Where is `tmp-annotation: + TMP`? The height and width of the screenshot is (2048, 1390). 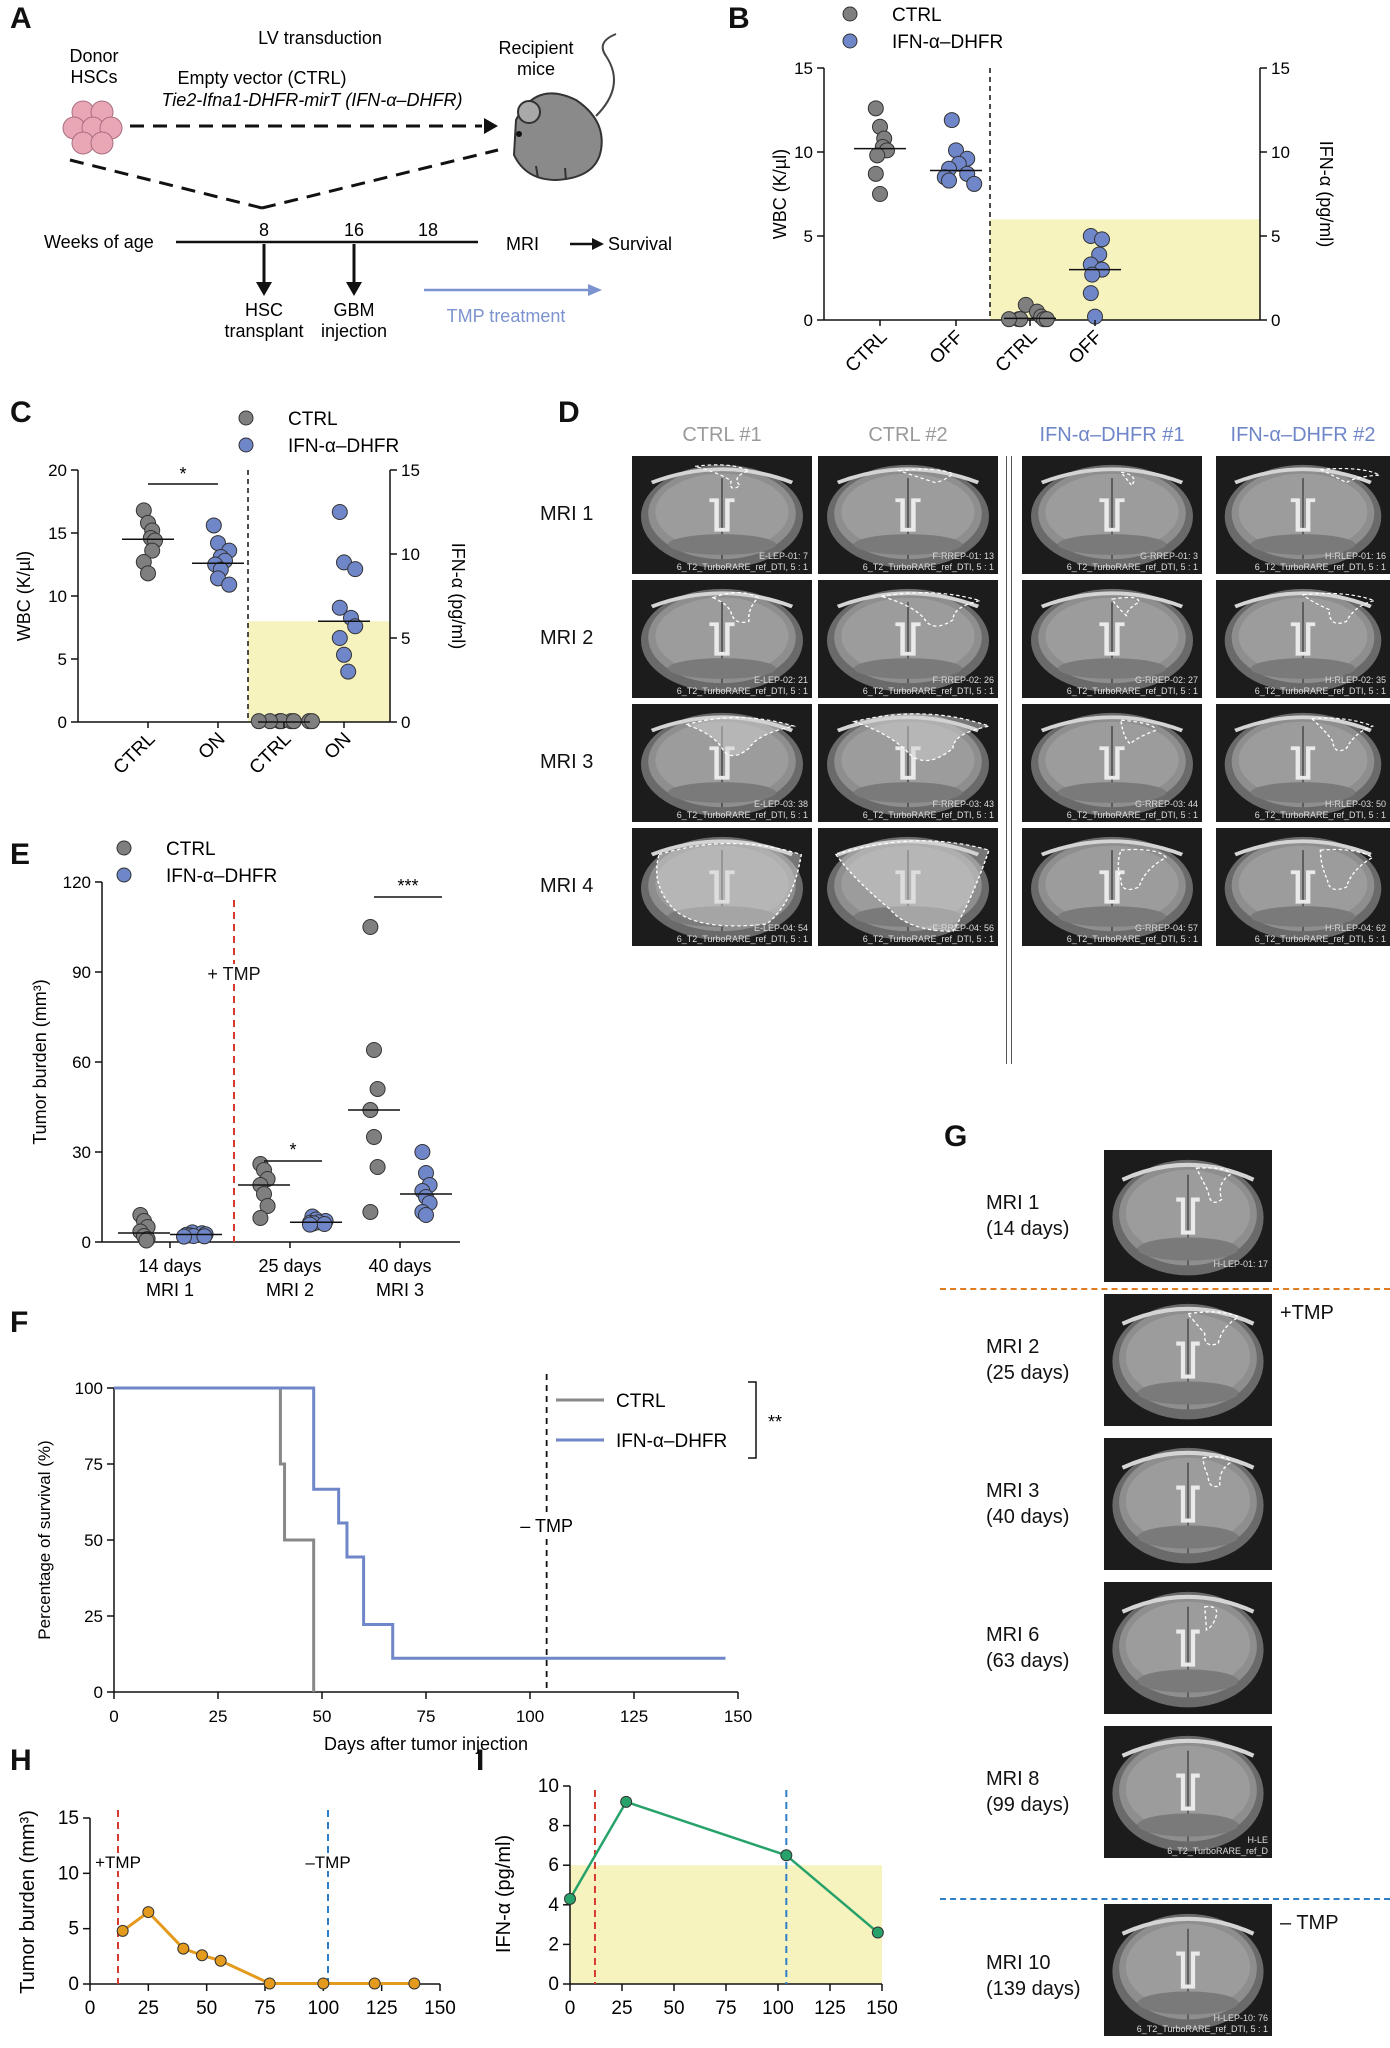
tmp-annotation: + TMP is located at coordinates (233, 974).